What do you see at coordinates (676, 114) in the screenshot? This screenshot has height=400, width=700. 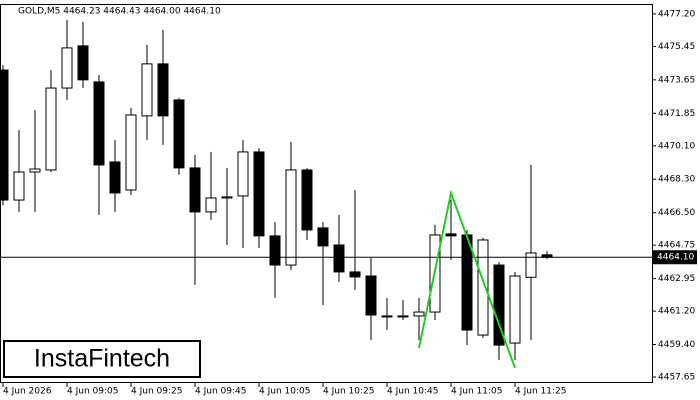 I see `y-tick-label: 4471.85` at bounding box center [676, 114].